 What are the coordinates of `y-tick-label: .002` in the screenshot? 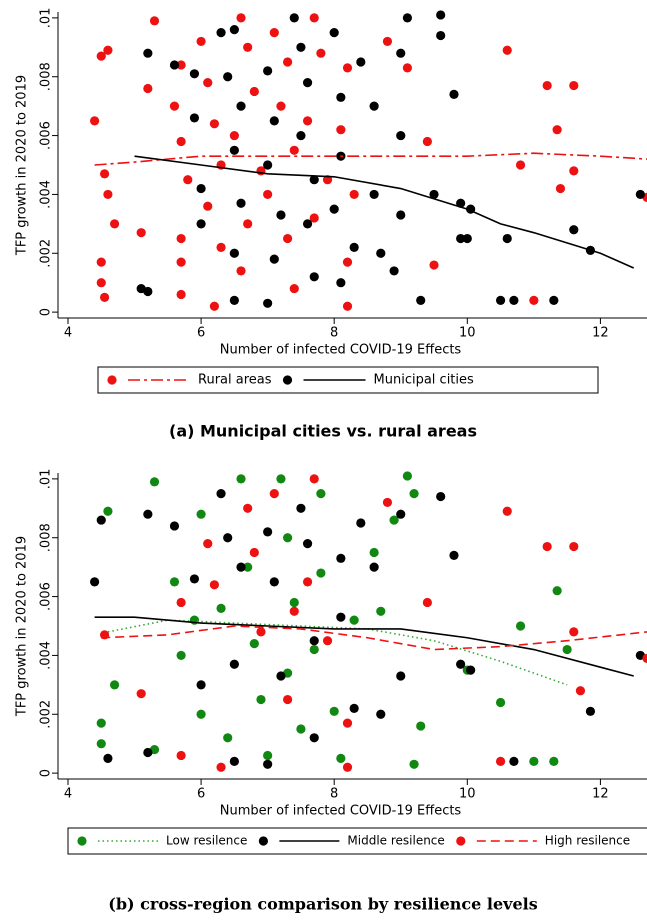 It's located at (46, 253).